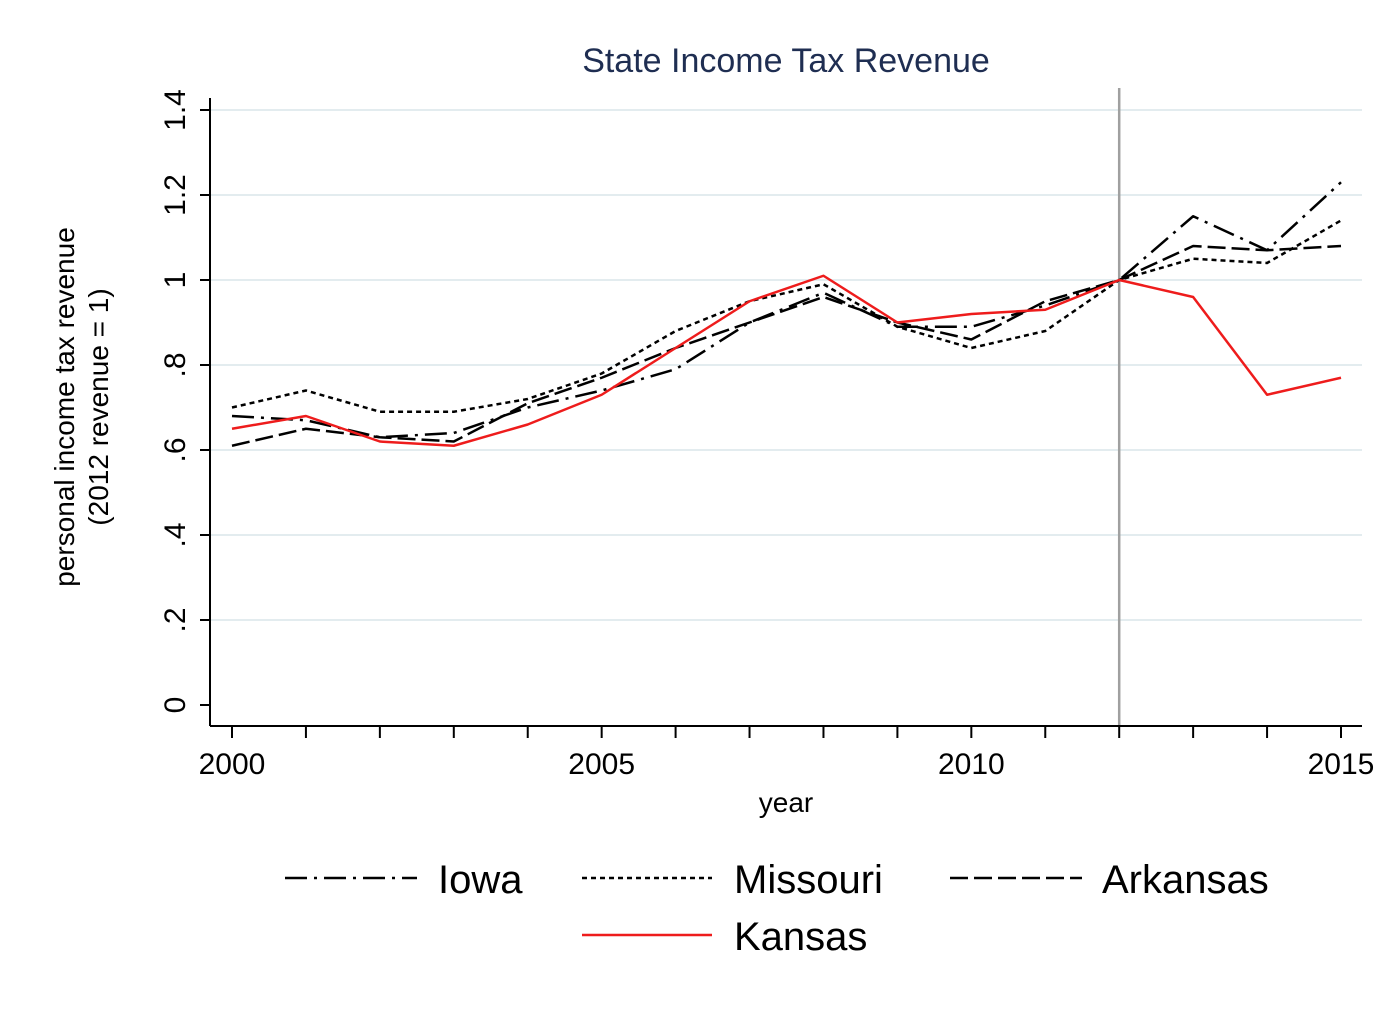  I want to click on legend-item-arkansas: Arkansas, so click(1109, 880).